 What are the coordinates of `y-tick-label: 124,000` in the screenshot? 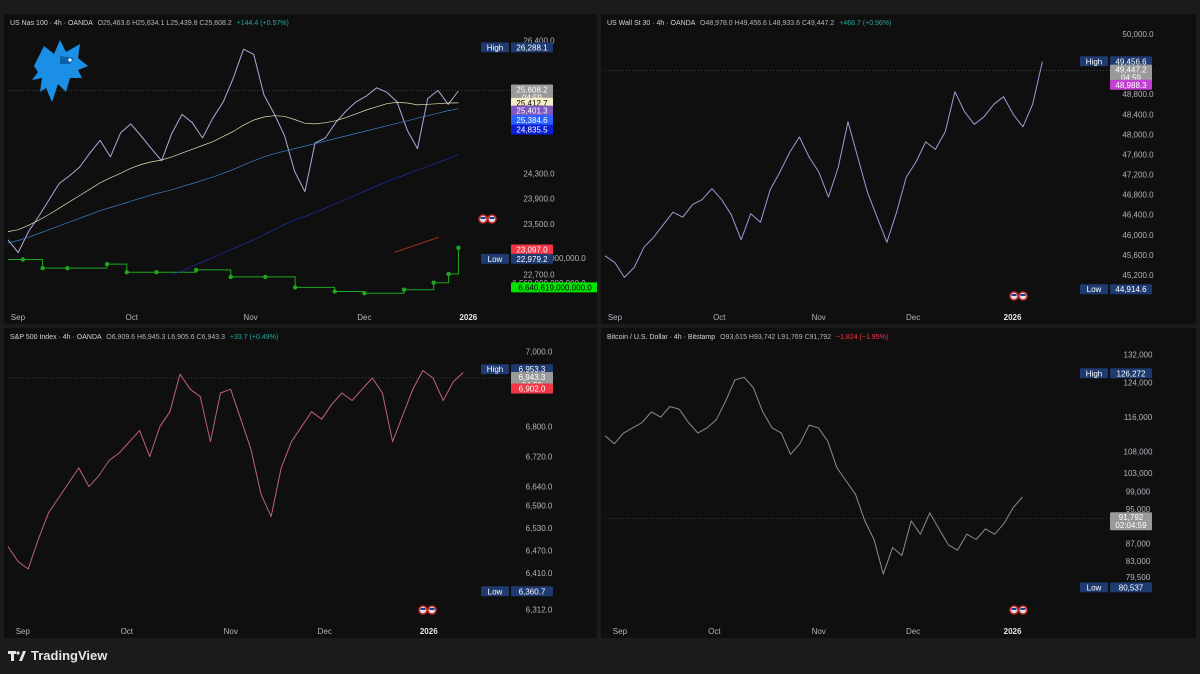 It's located at (1138, 383).